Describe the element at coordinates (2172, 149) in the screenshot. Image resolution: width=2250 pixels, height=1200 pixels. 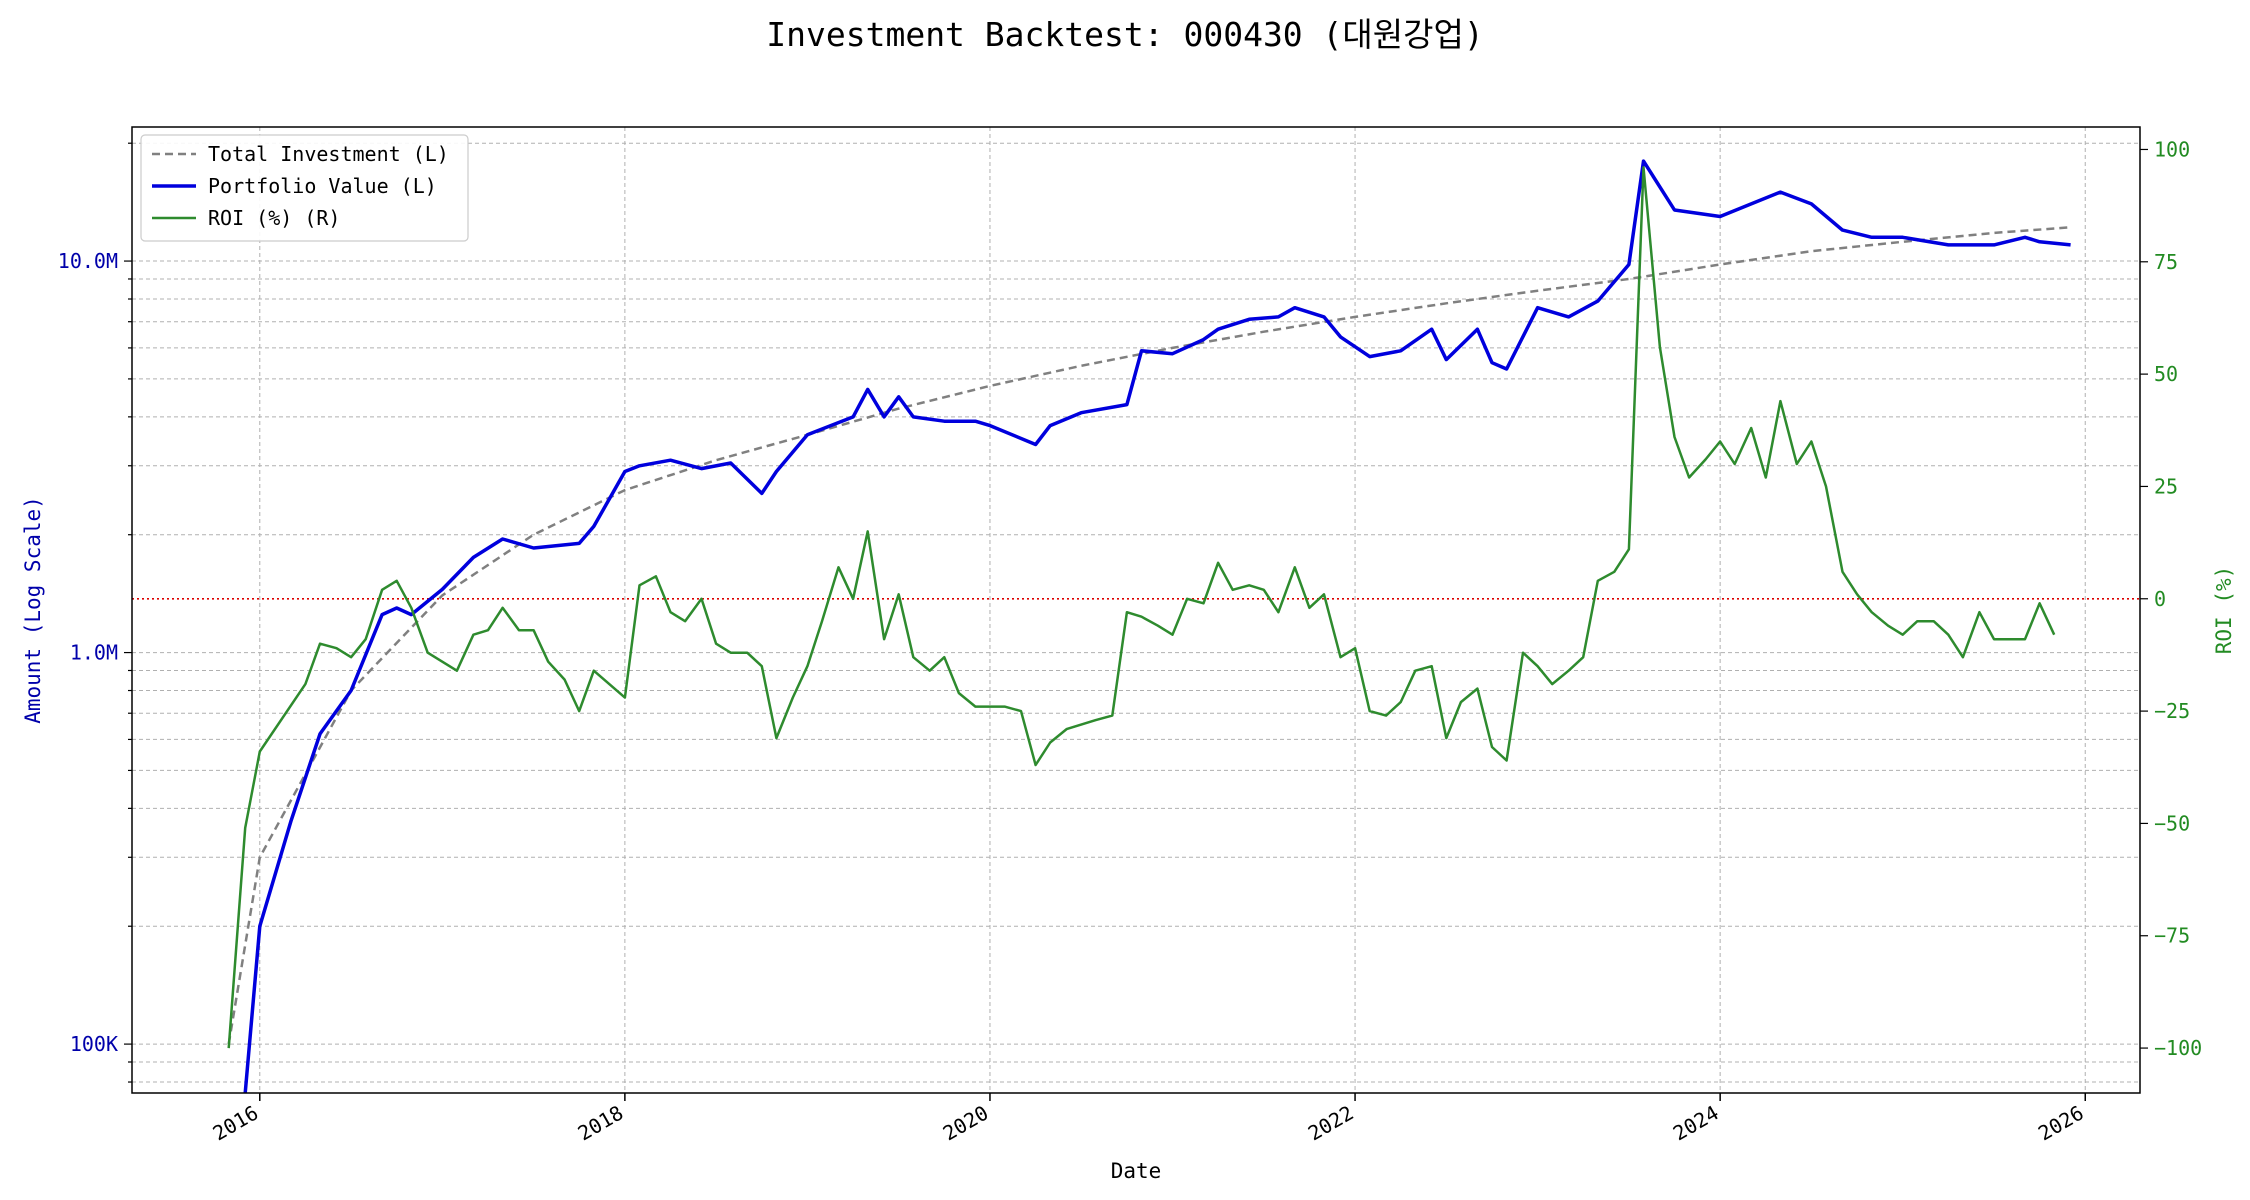
I see `right-tick-label: 100` at that location.